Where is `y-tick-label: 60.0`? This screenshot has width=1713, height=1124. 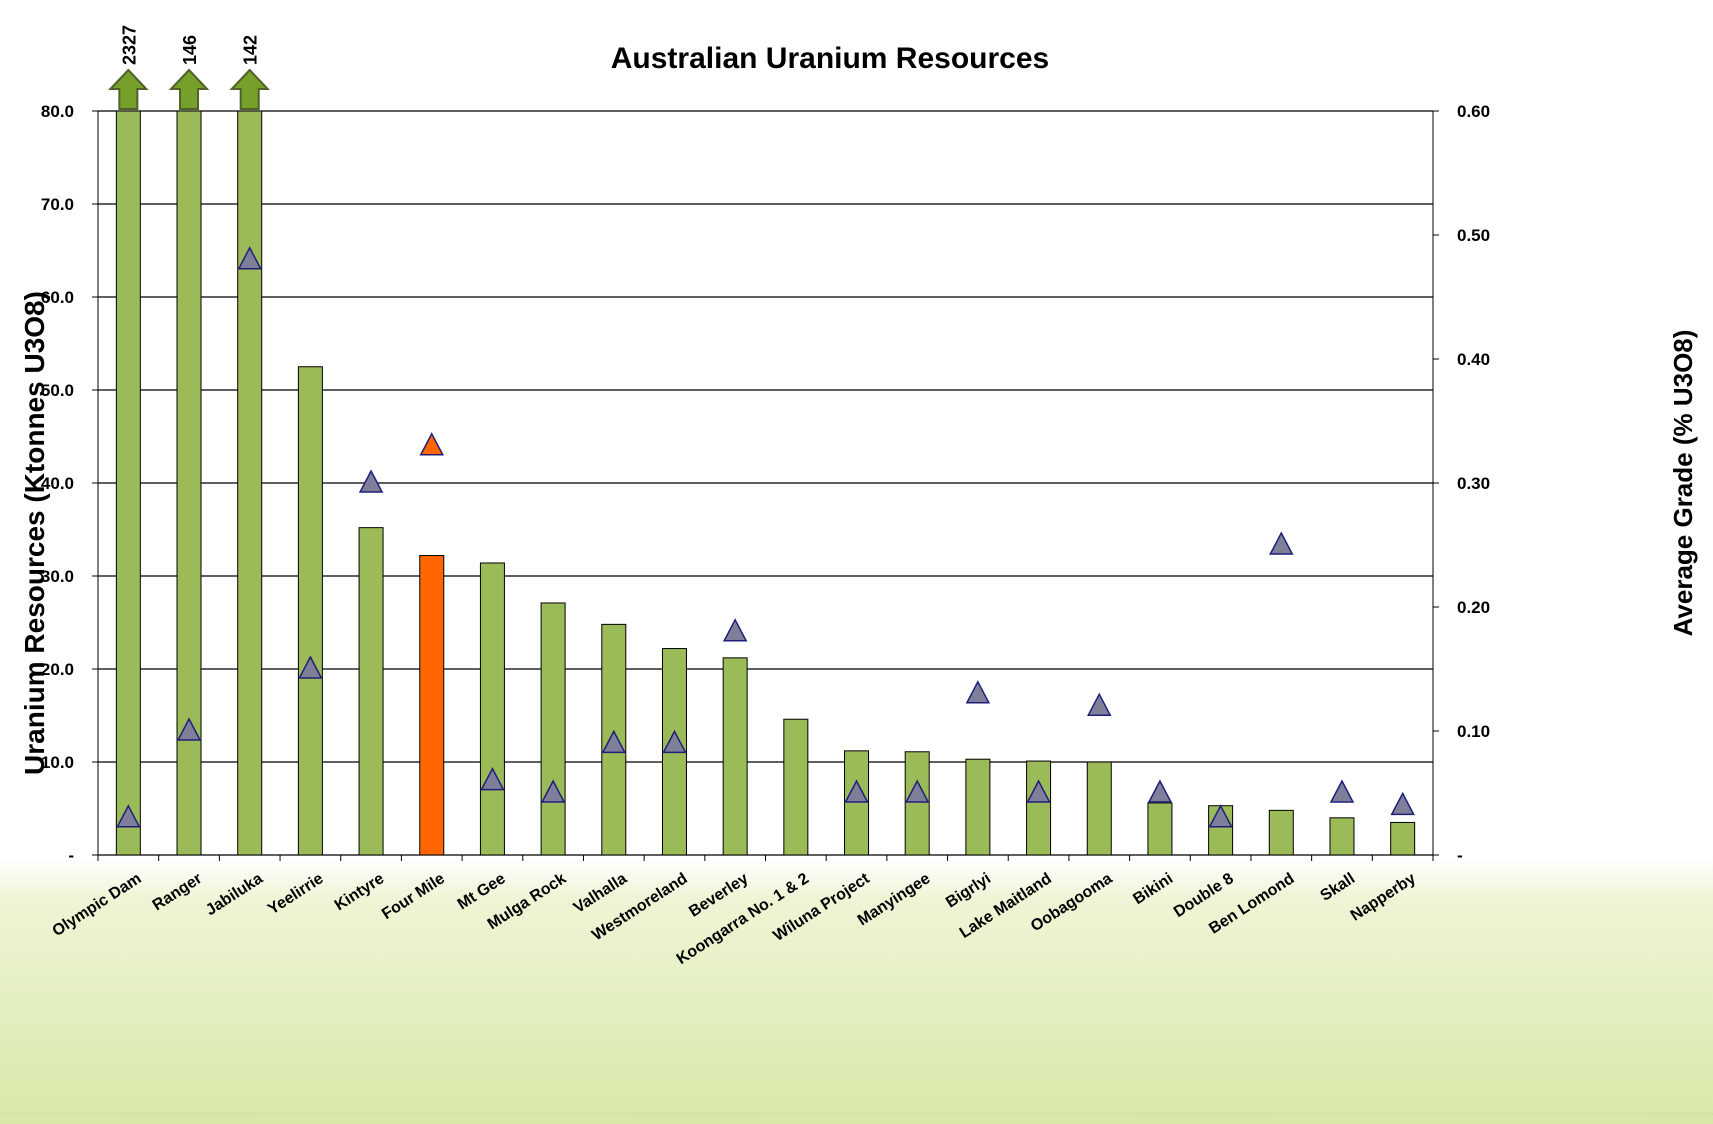 y-tick-label: 60.0 is located at coordinates (57, 297).